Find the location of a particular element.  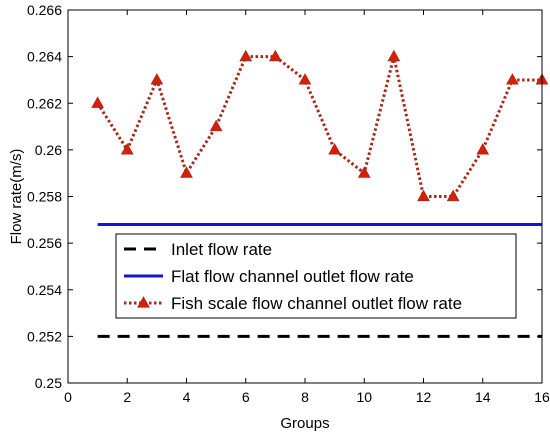

y-tick-label: 0.252 is located at coordinates (44, 336).